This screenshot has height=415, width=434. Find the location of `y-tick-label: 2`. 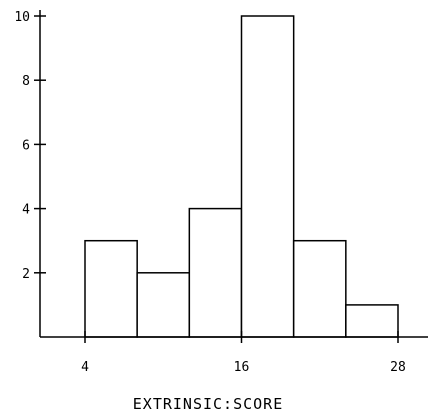

y-tick-label: 2 is located at coordinates (26, 274).